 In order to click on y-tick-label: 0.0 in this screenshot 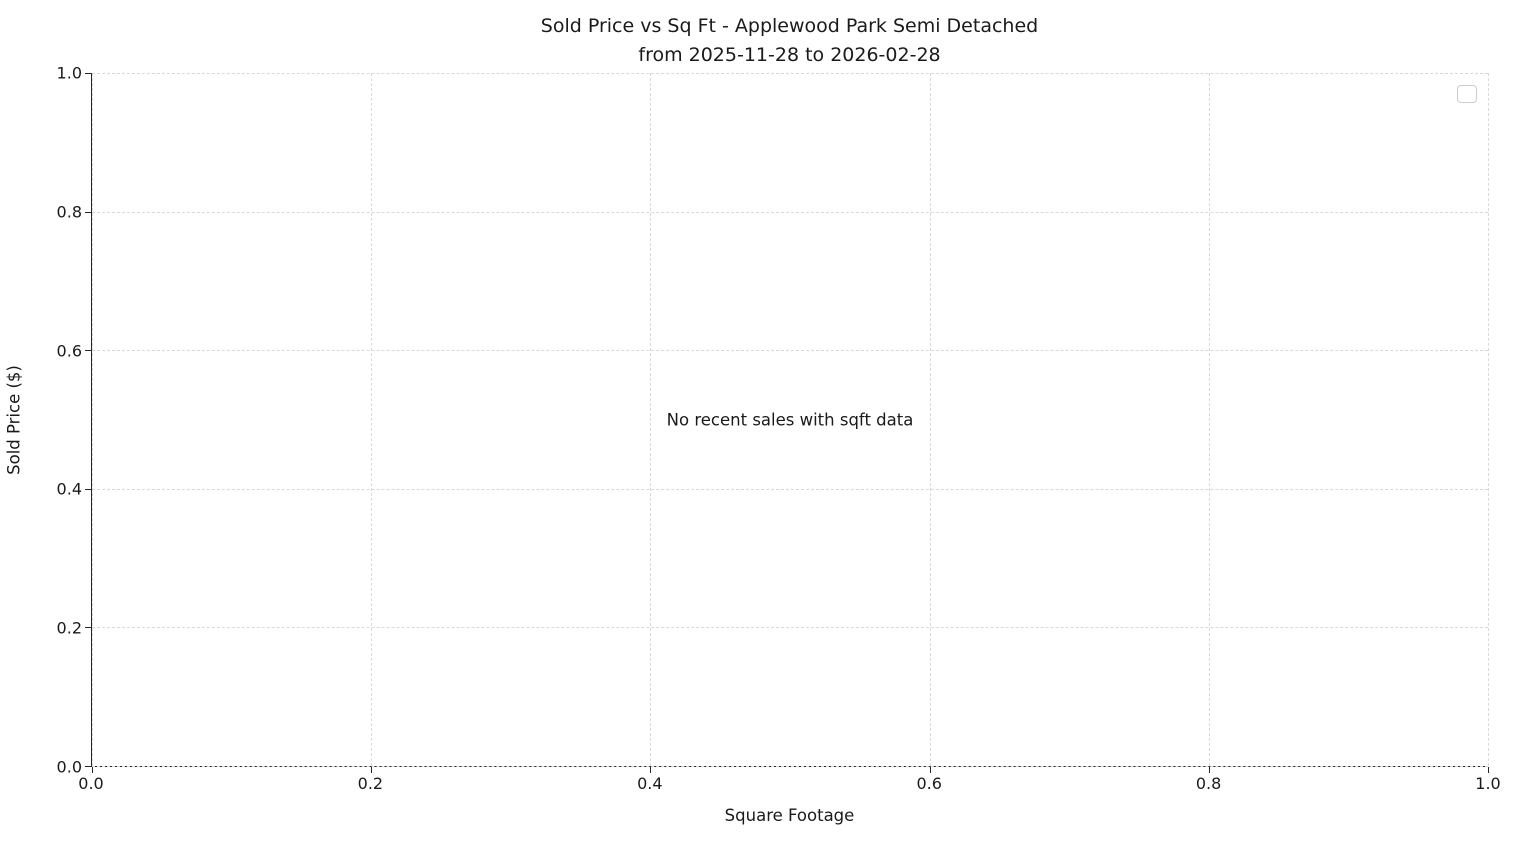, I will do `click(69, 767)`.